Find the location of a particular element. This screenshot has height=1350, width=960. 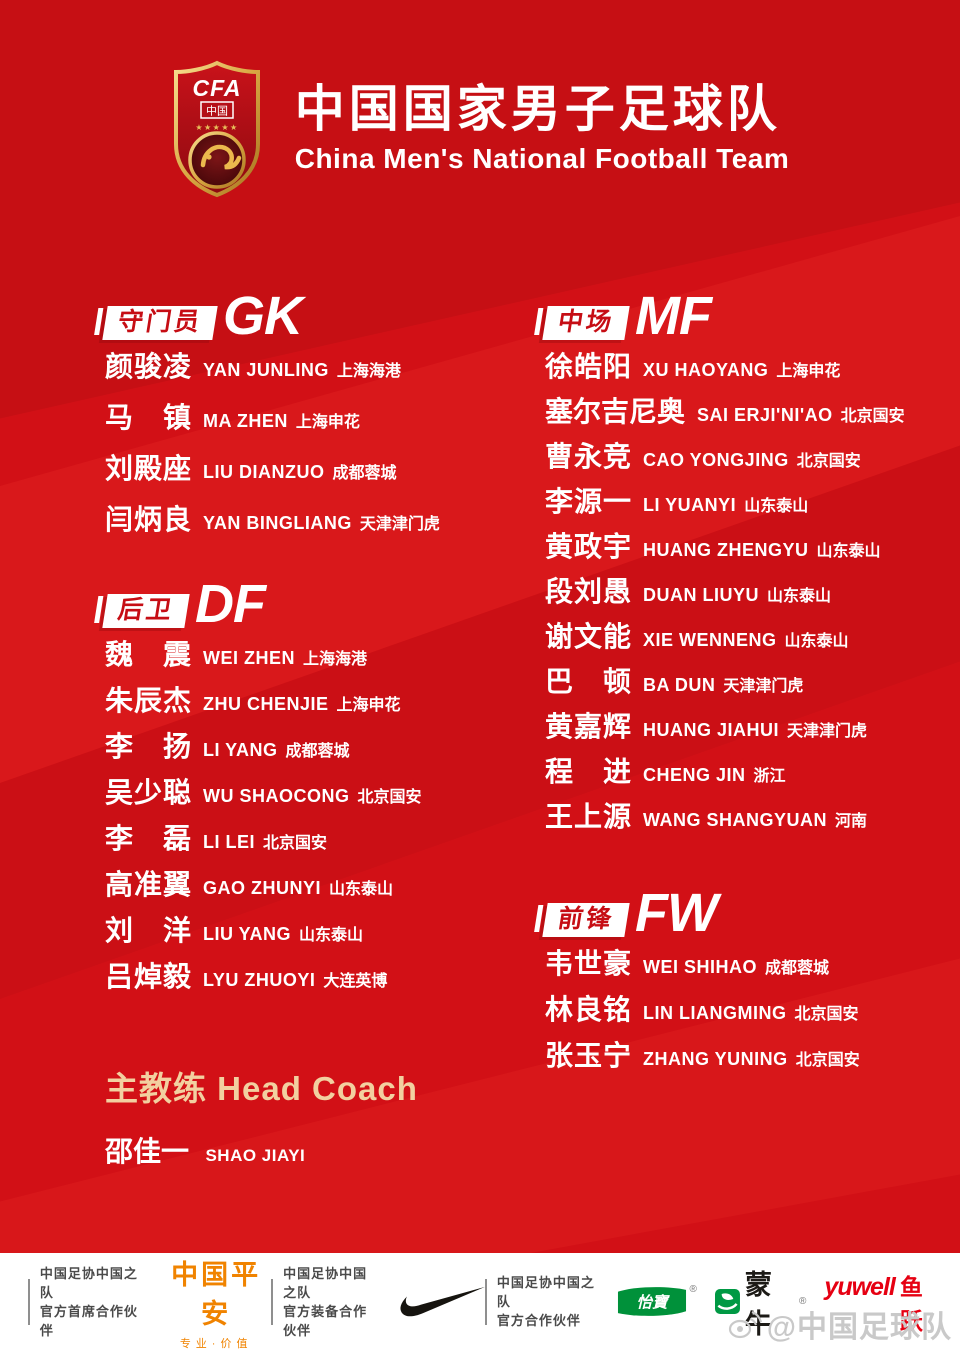

player-row: 黄嘉辉 HUANG JIAHUI 天津津门虎 is located at coordinates (750, 729).